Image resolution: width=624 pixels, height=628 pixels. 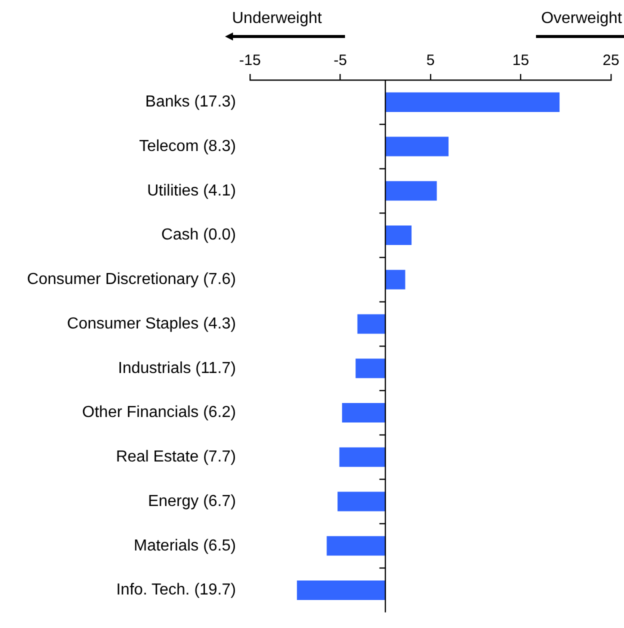 What do you see at coordinates (177, 368) in the screenshot?
I see `y-tick-label: Industrials (11.7)` at bounding box center [177, 368].